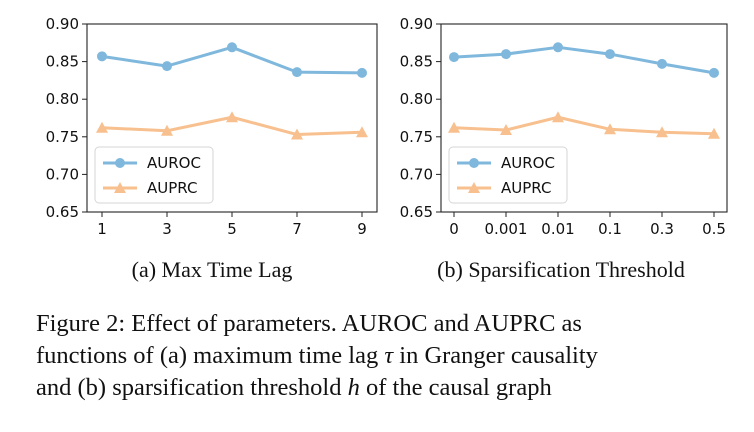 The image size is (754, 432). What do you see at coordinates (662, 229) in the screenshot?
I see `x-tick-label: 0.3` at bounding box center [662, 229].